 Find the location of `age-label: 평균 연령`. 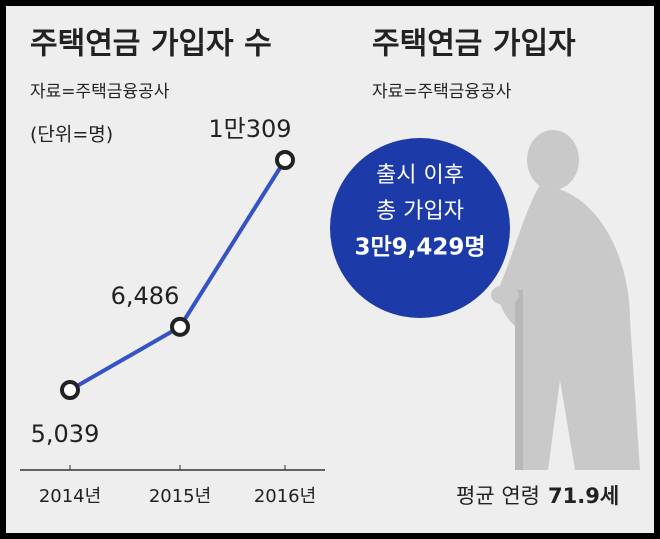

age-label: 평균 연령 is located at coordinates (498, 496).